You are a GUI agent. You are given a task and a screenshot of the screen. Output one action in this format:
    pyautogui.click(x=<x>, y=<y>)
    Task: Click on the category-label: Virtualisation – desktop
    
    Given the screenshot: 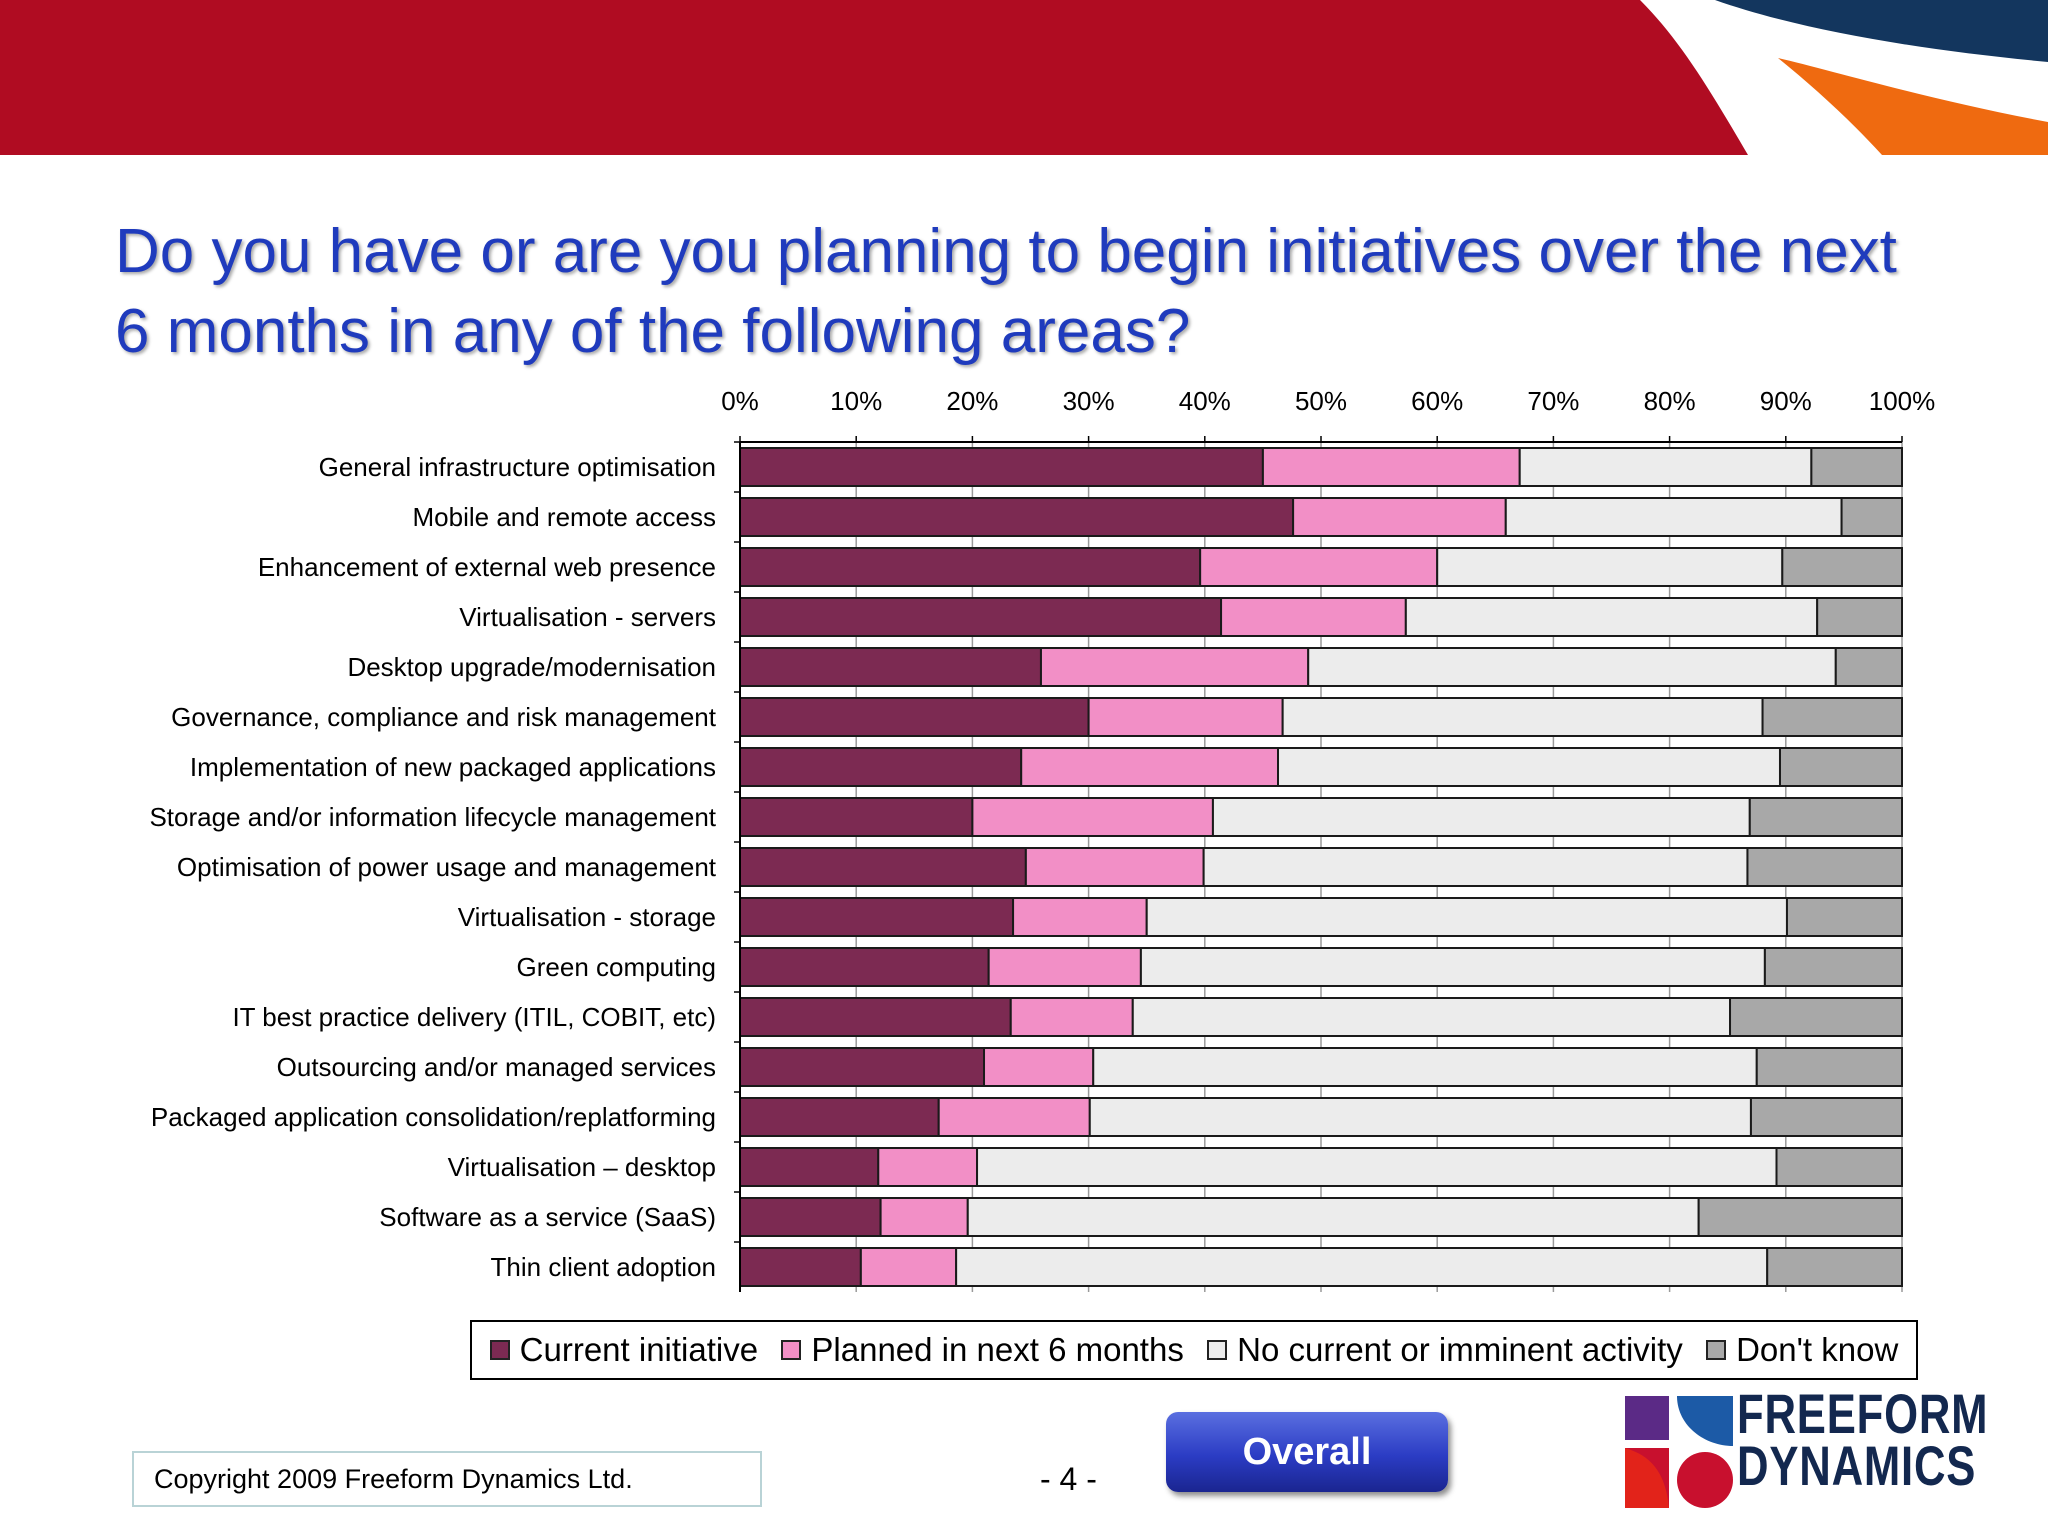 What is the action you would take?
    pyautogui.click(x=582, y=1167)
    